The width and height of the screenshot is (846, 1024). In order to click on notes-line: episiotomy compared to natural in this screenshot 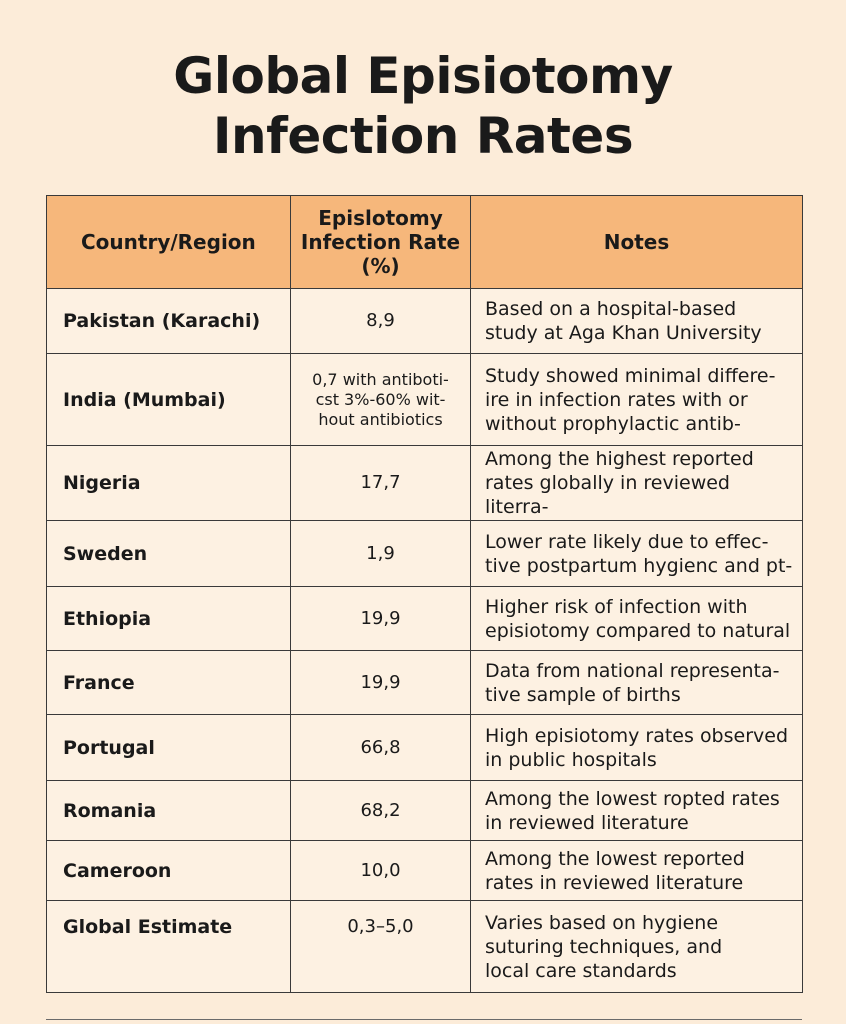, I will do `click(638, 630)`.